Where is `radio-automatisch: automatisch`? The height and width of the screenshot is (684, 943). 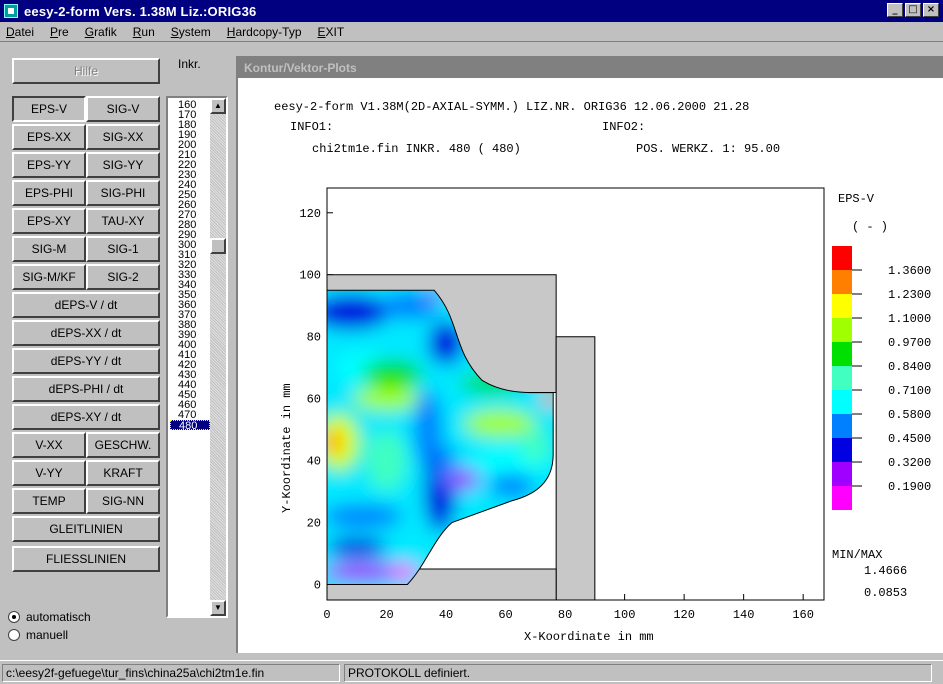
radio-automatisch: automatisch is located at coordinates (49, 617).